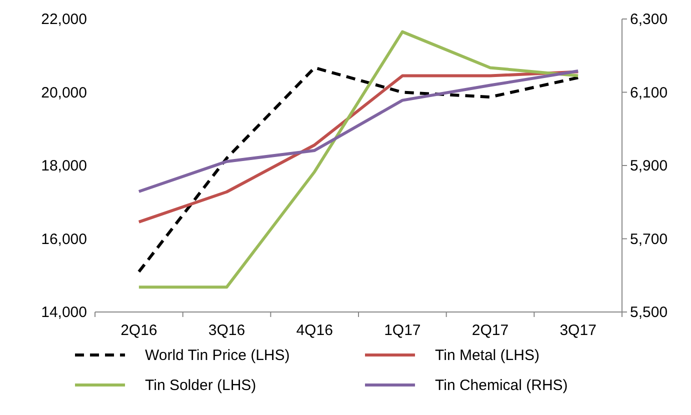  What do you see at coordinates (402, 330) in the screenshot?
I see `x-tick-label: 1Q17` at bounding box center [402, 330].